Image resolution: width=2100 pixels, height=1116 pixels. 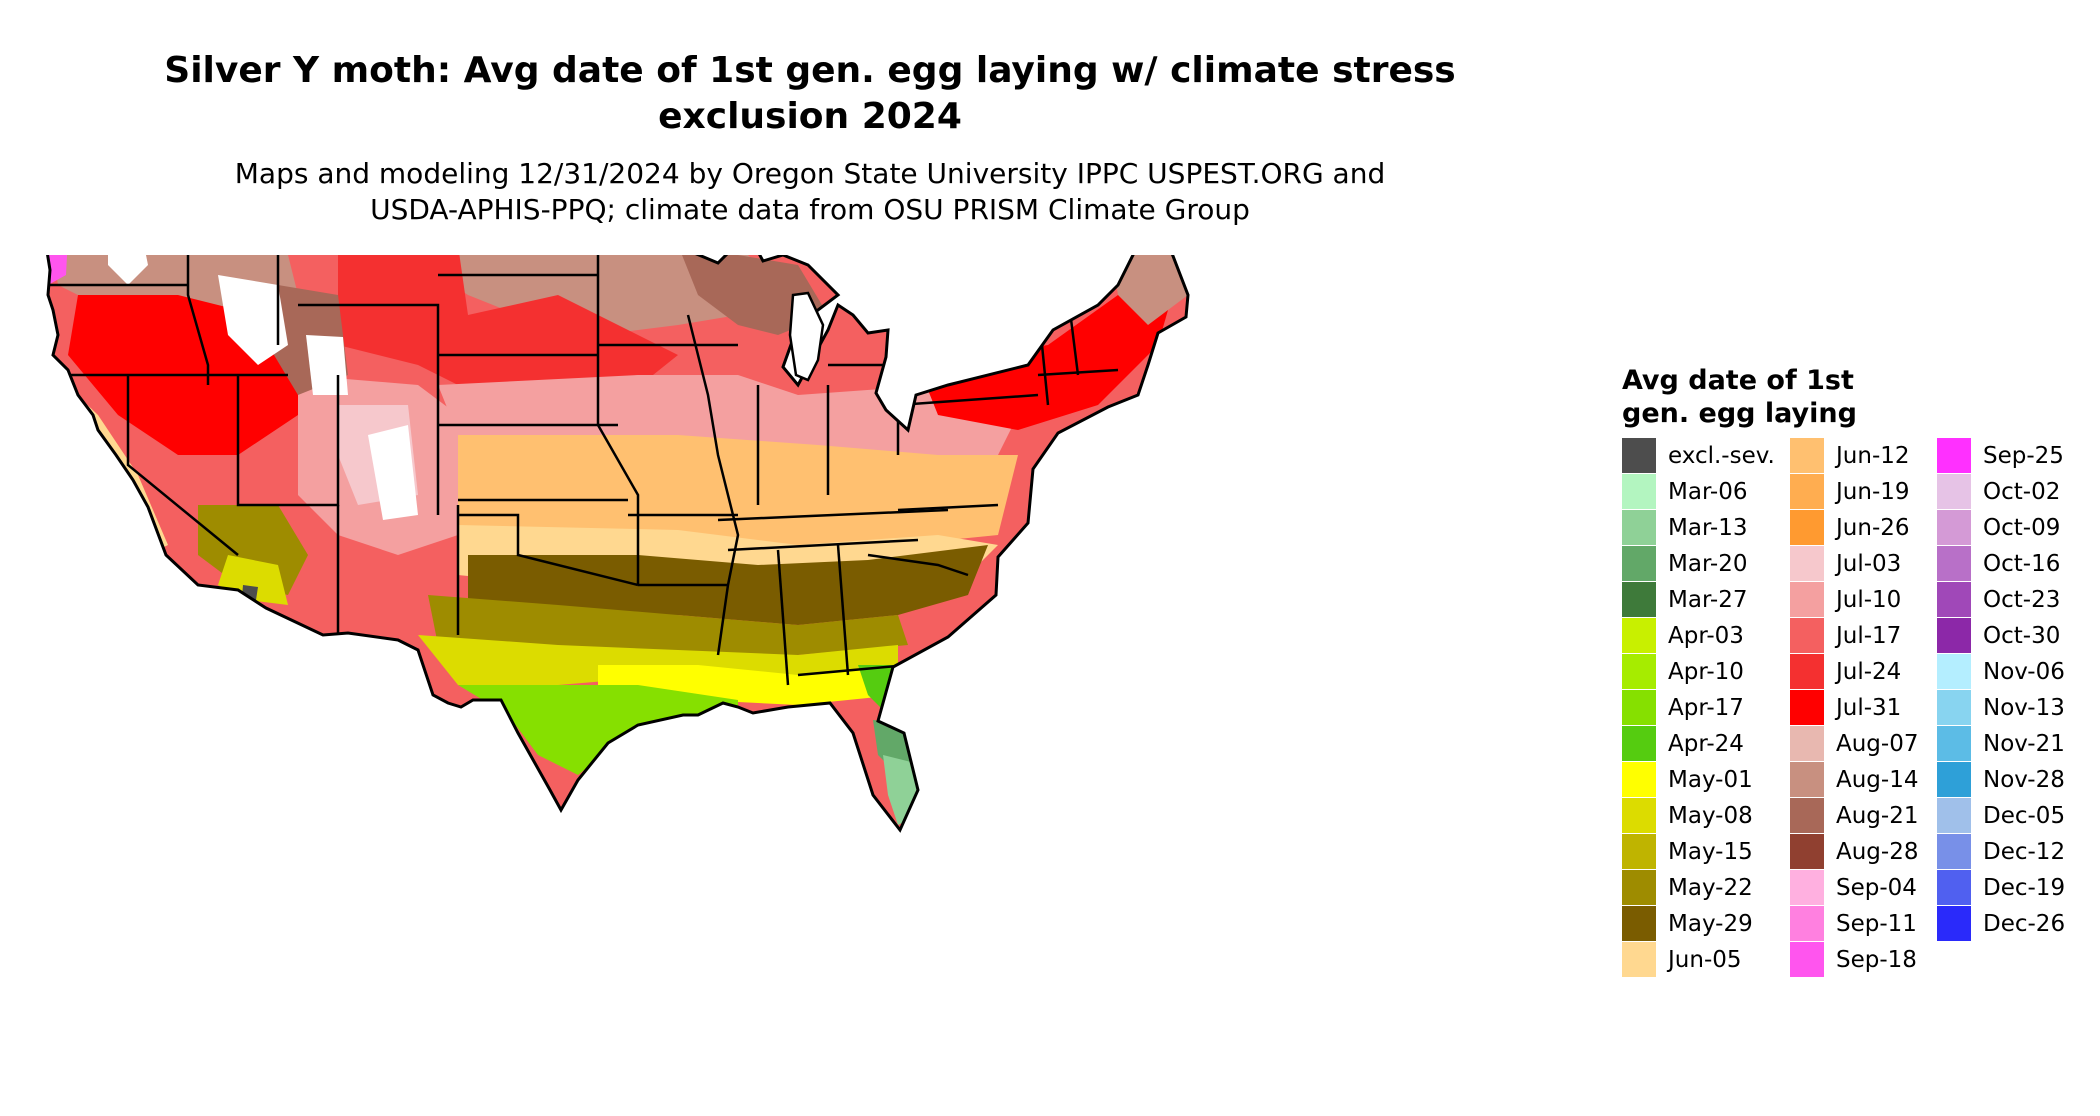 I want to click on title-line-2: exclusion 2024, so click(x=810, y=116).